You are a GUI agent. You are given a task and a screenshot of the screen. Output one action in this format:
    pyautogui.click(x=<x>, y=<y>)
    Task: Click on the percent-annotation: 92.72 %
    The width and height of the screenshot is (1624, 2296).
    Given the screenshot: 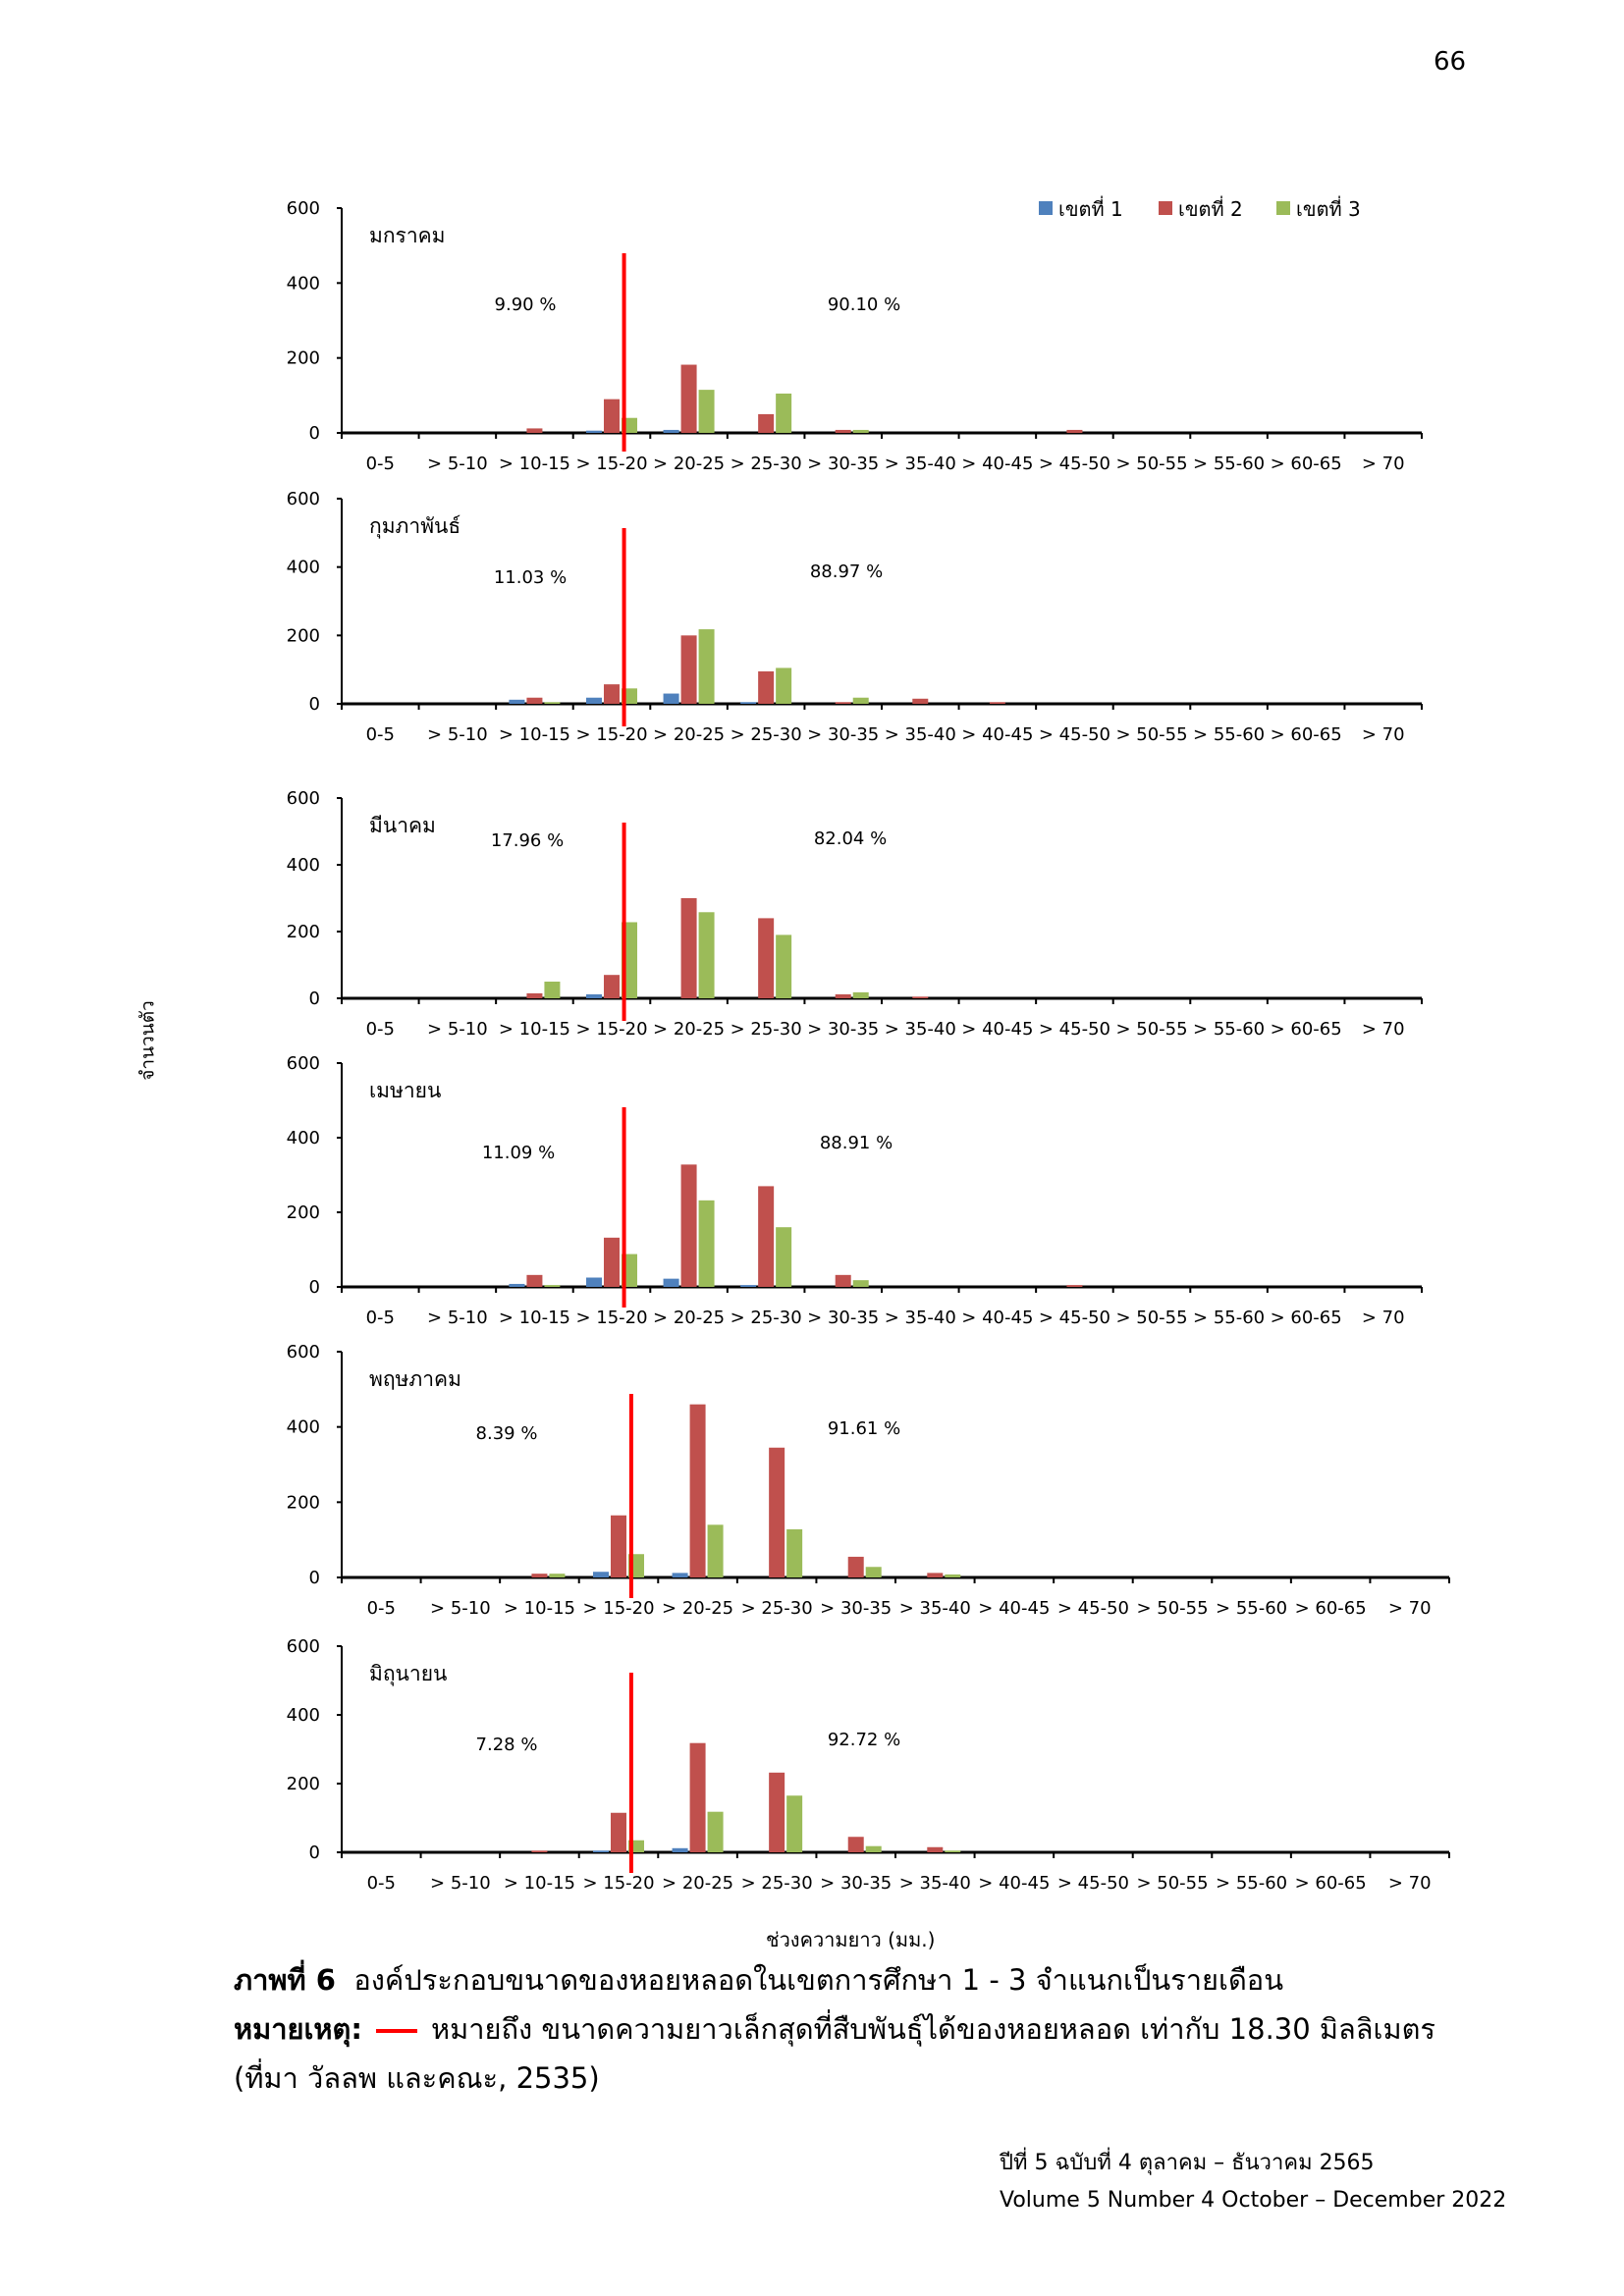 What is the action you would take?
    pyautogui.click(x=864, y=1740)
    